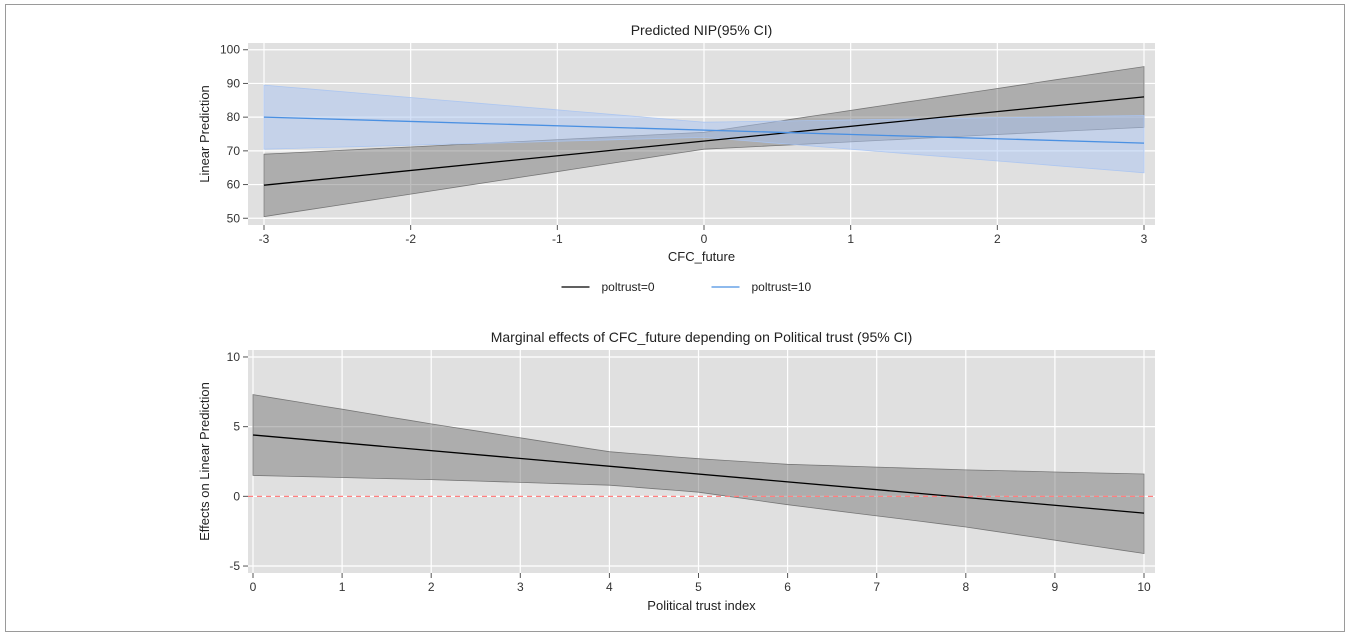 This screenshot has height=633, width=1352. Describe the element at coordinates (431, 587) in the screenshot. I see `bottom-x-tick-label: 2` at that location.